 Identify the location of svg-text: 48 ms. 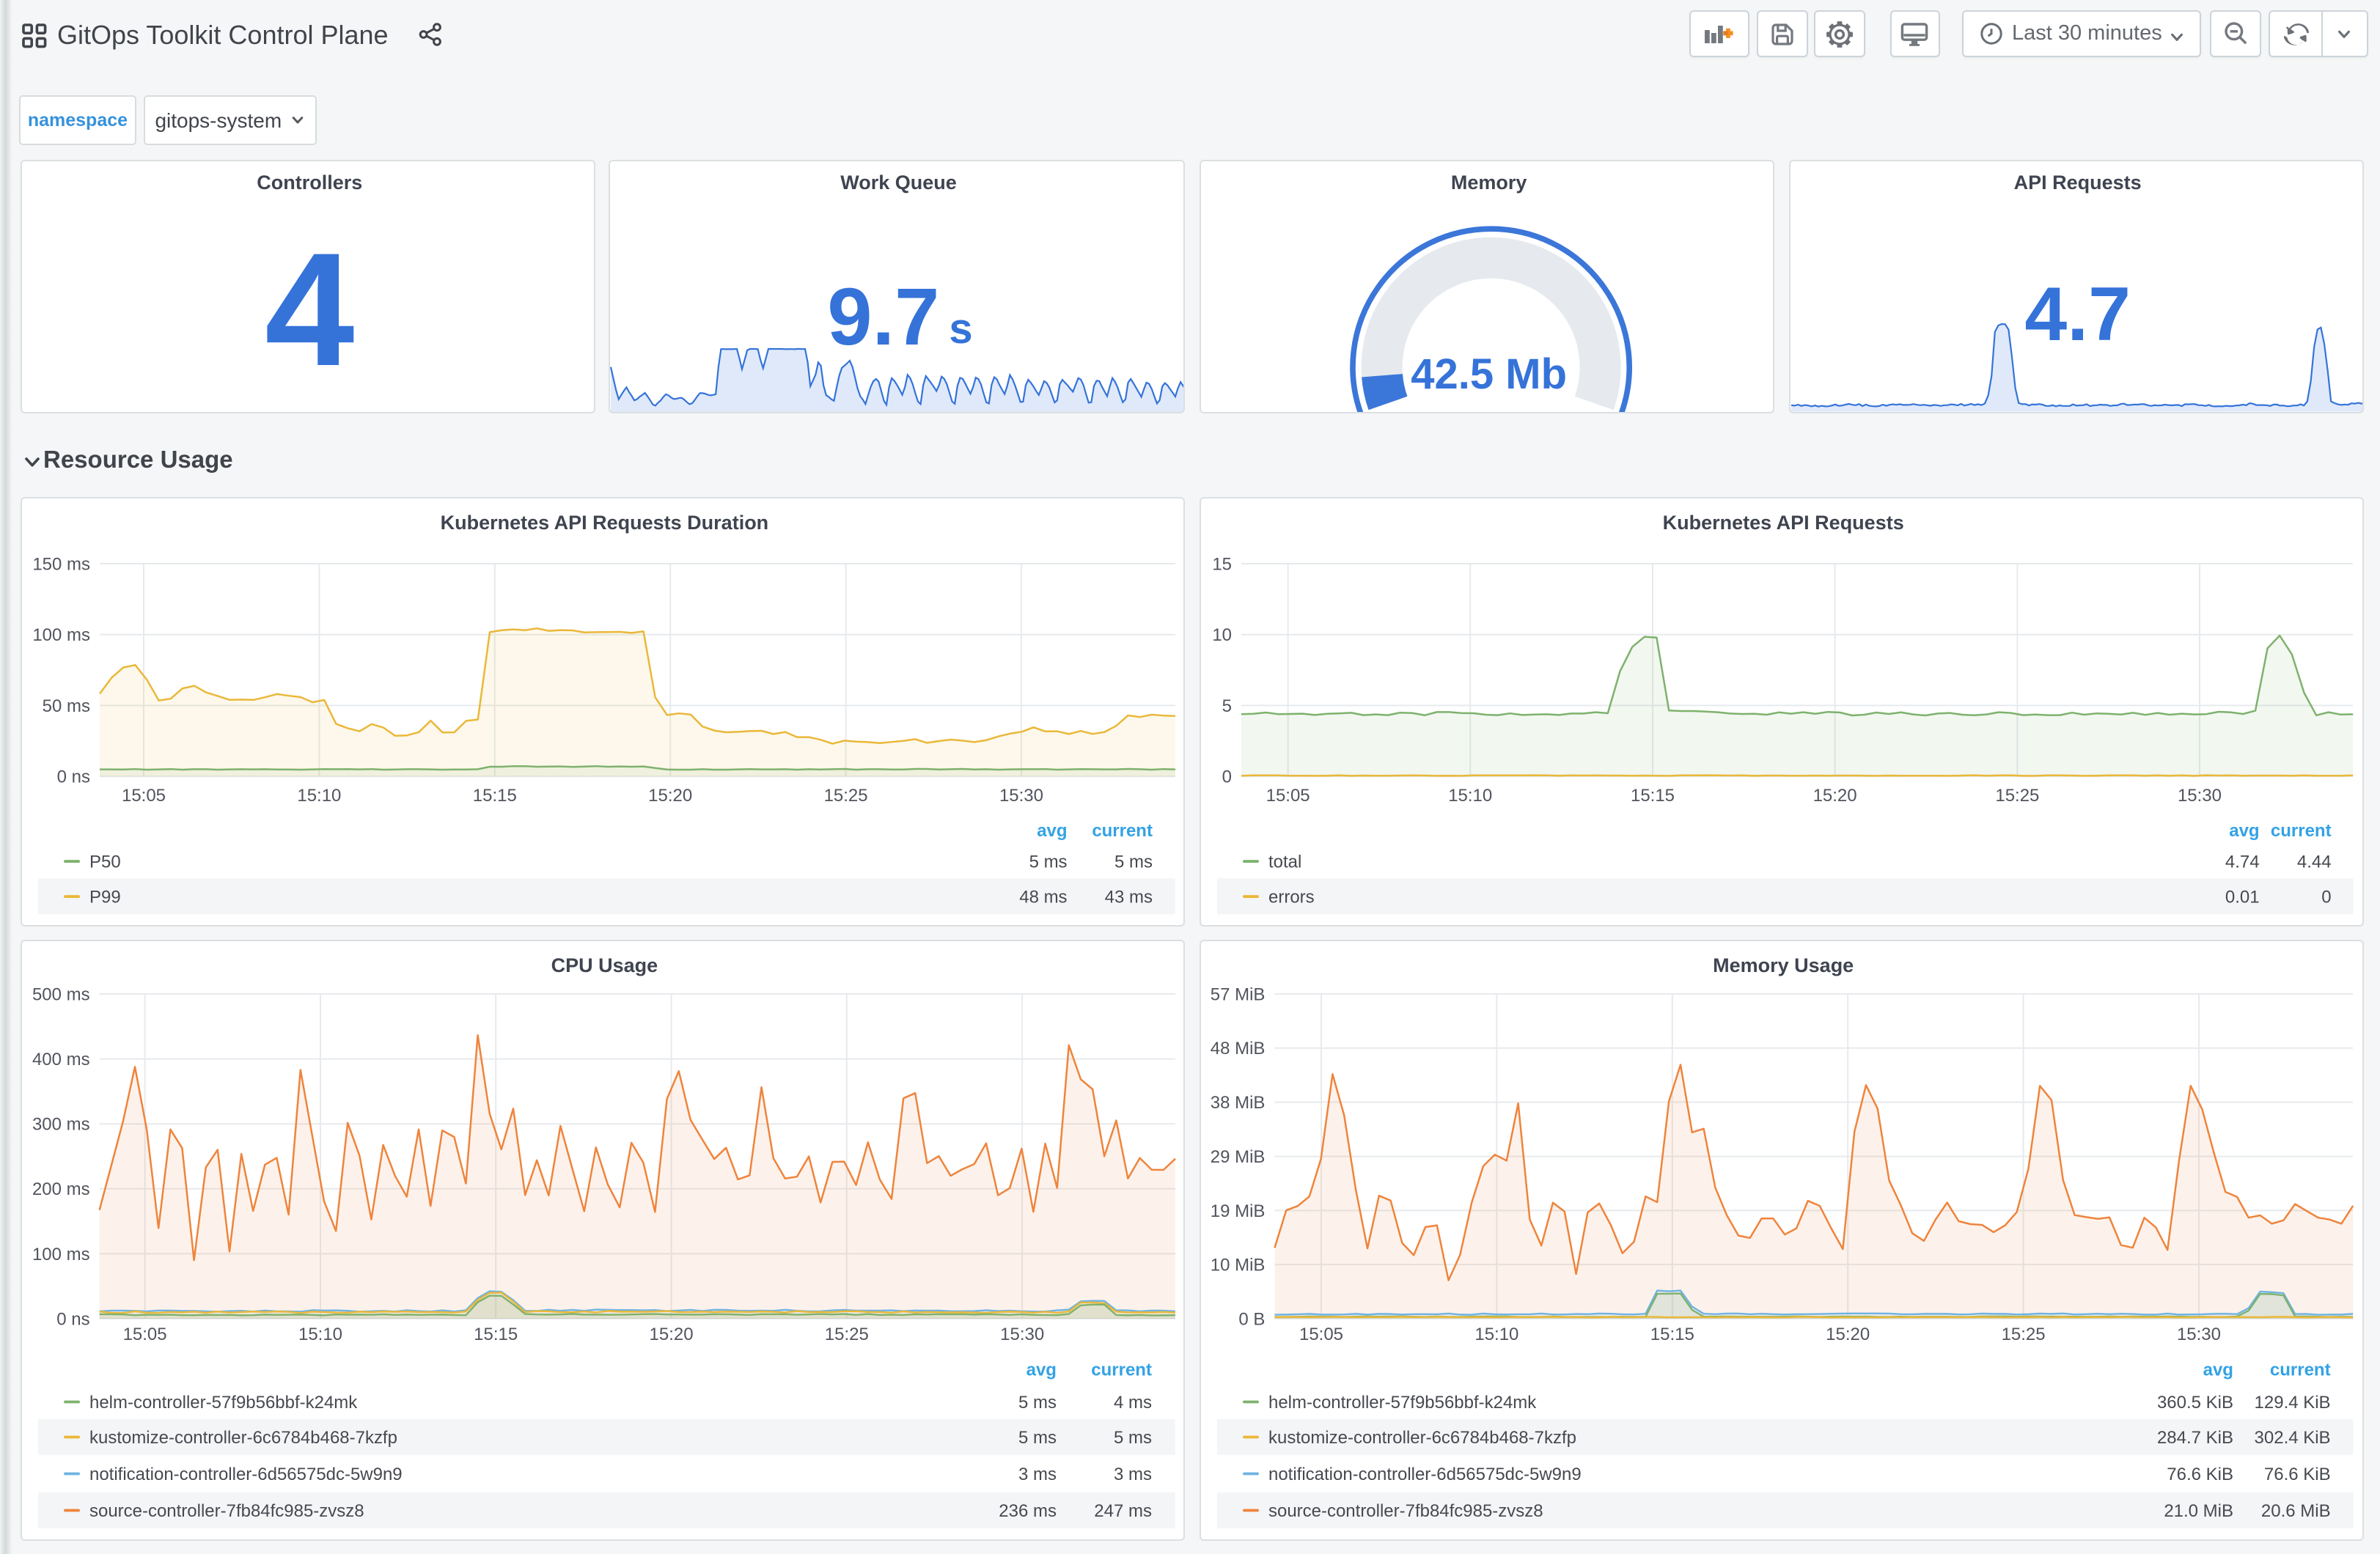
(1043, 897).